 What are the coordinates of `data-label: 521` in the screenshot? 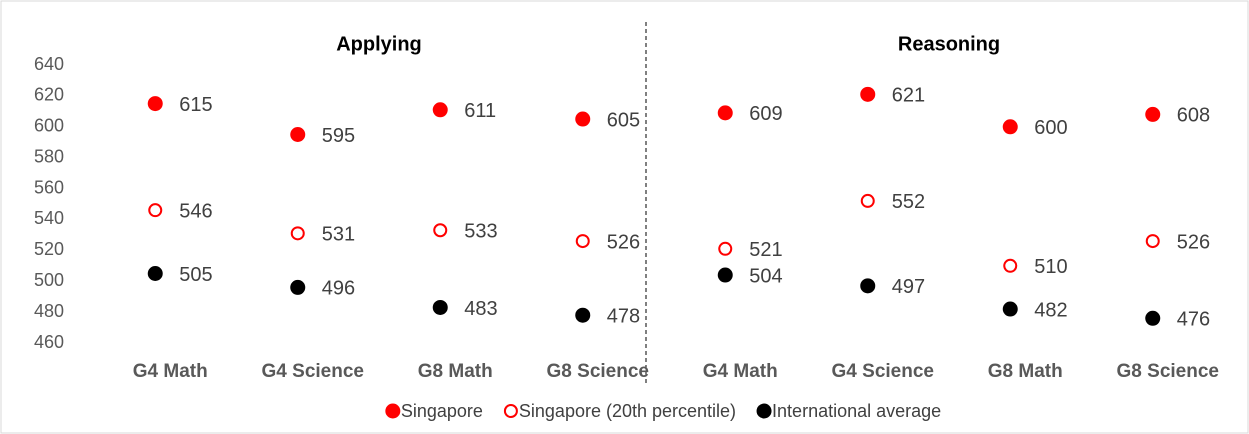 It's located at (765, 250).